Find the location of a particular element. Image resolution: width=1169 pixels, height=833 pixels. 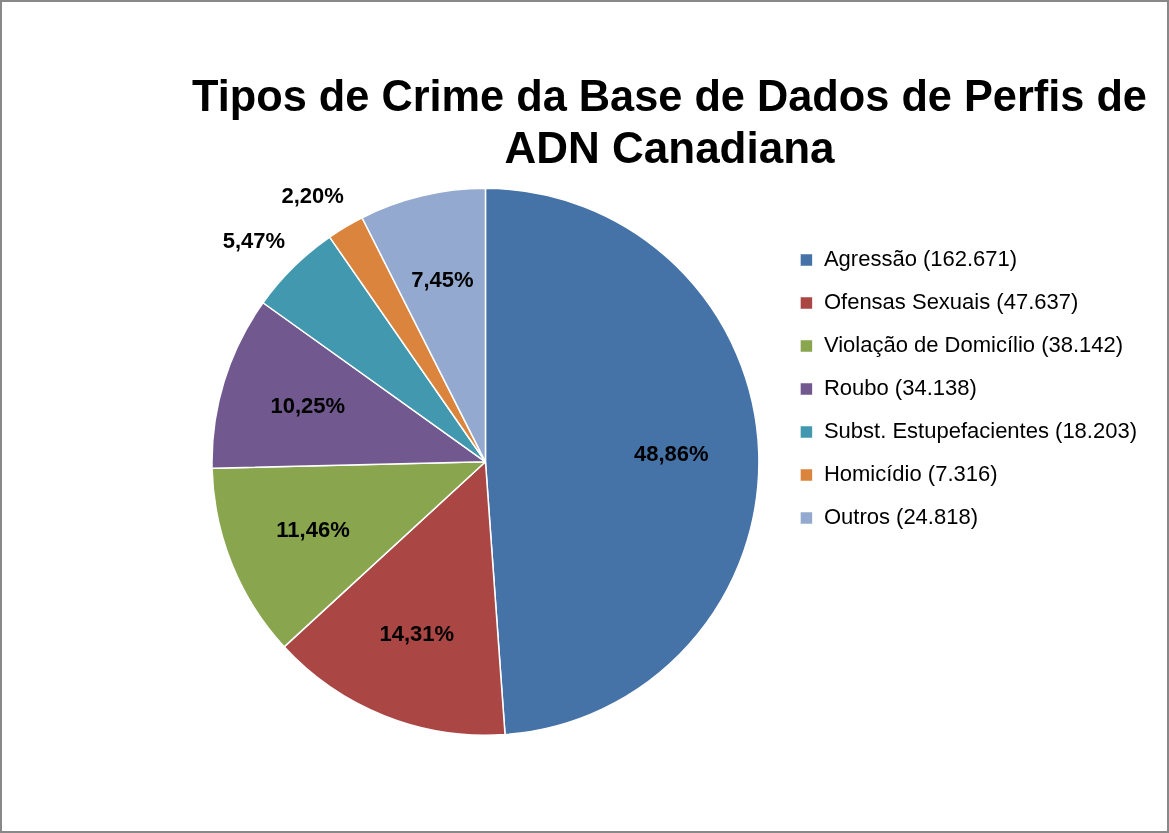

chart-title: Tipos de Crime da Base de Dados de Perfis de ADN Canadiana is located at coordinates (669, 121).